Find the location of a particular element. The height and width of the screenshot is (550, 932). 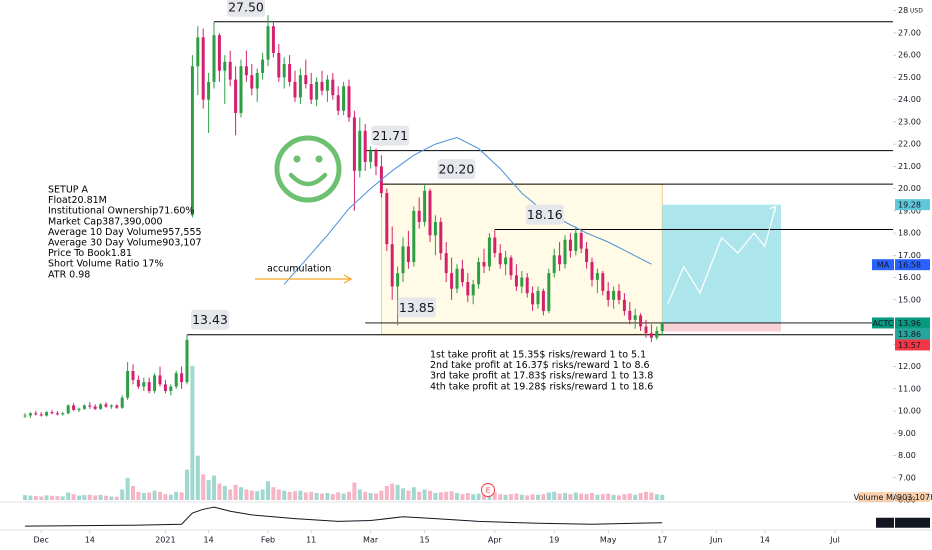

x-tick-label: 14 is located at coordinates (209, 540).